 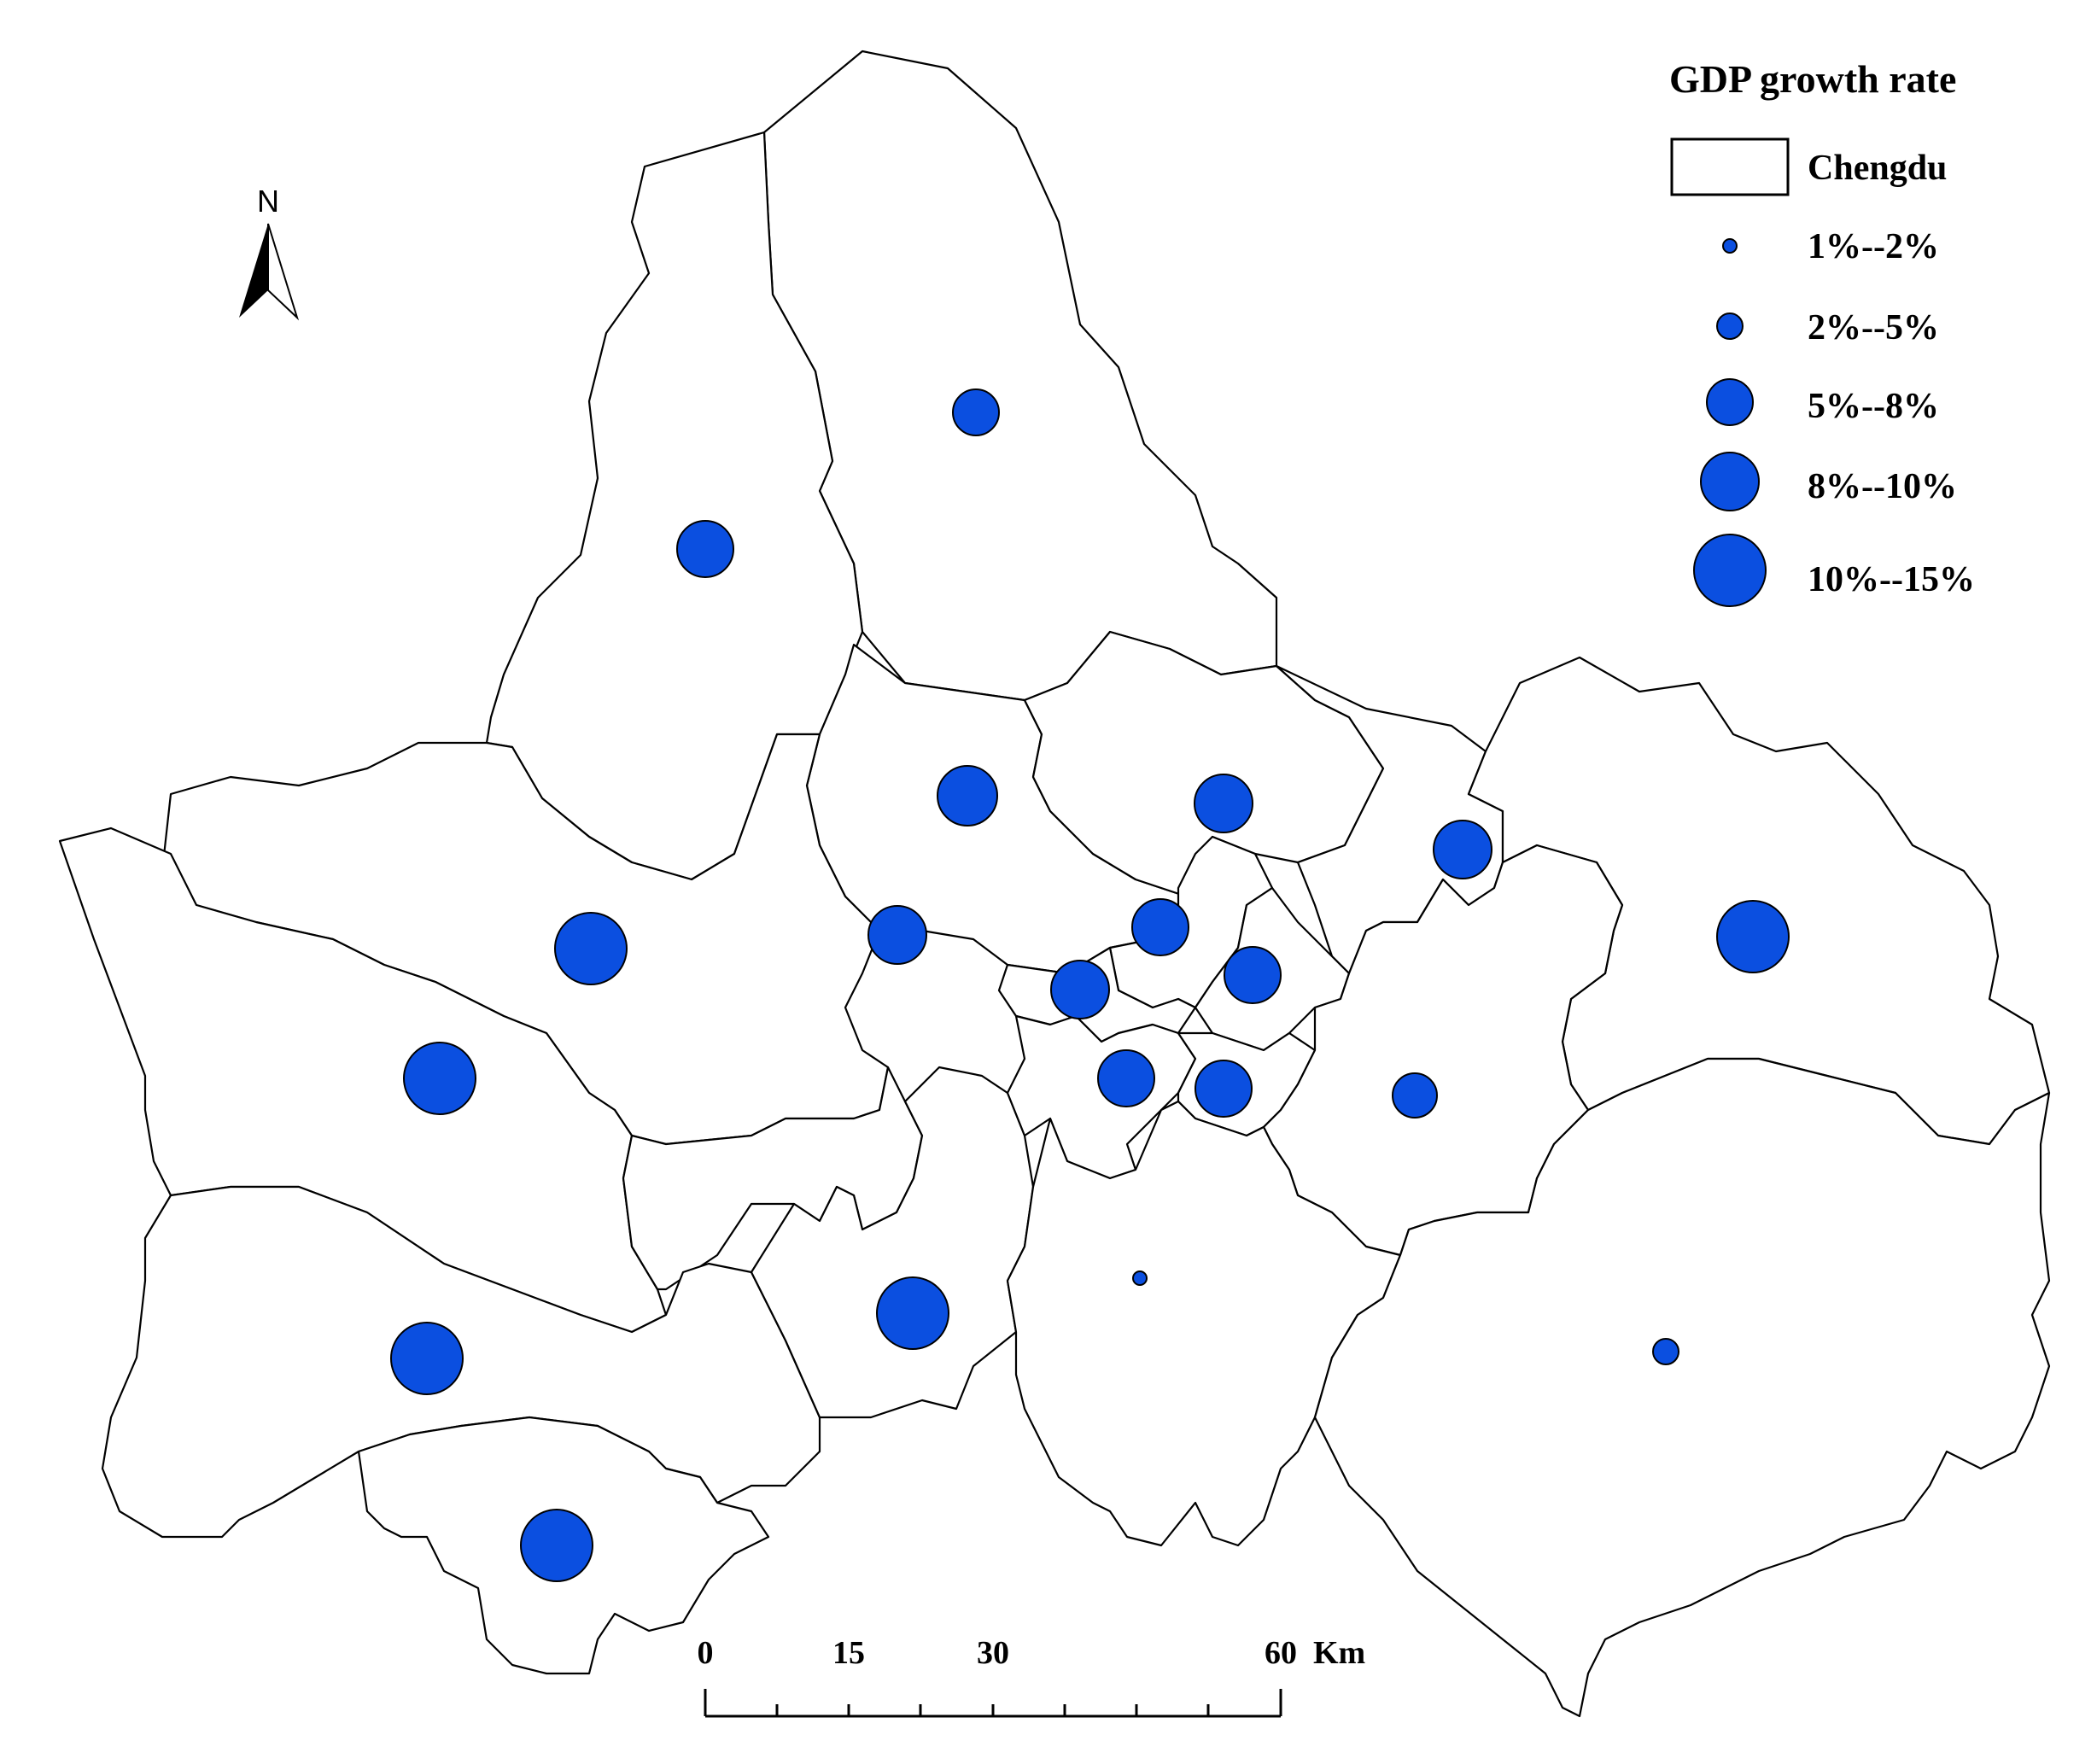 What do you see at coordinates (1877, 168) in the screenshot?
I see `legend-boundary-label: Chengdu` at bounding box center [1877, 168].